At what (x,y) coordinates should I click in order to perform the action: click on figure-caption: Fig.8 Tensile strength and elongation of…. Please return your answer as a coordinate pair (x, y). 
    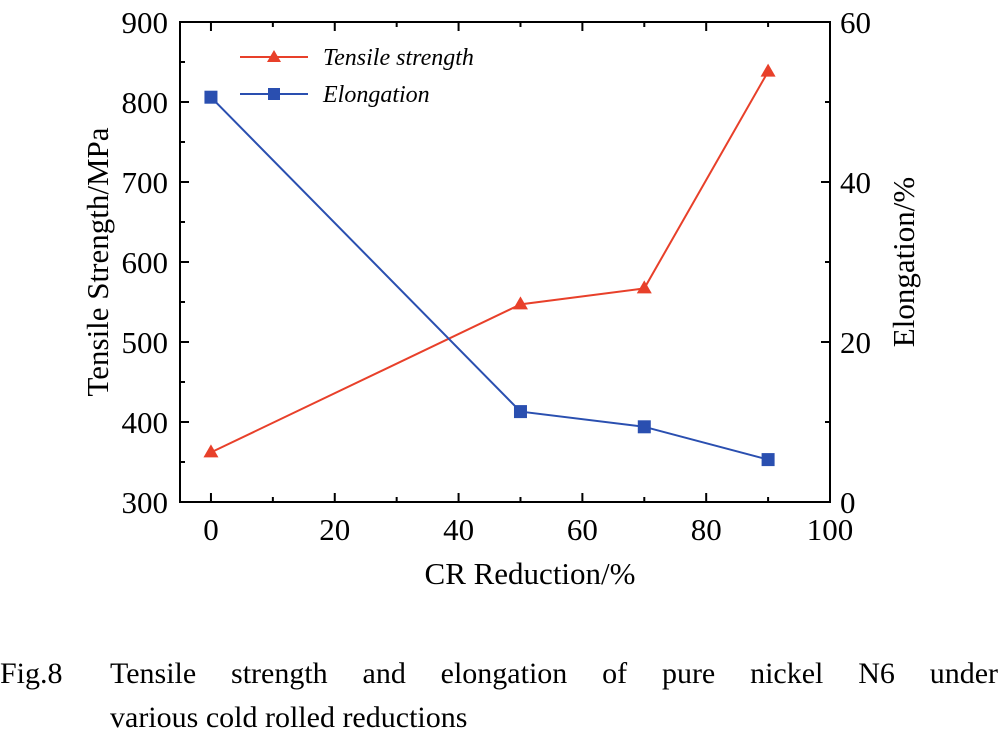
    Looking at the image, I should click on (501, 696).